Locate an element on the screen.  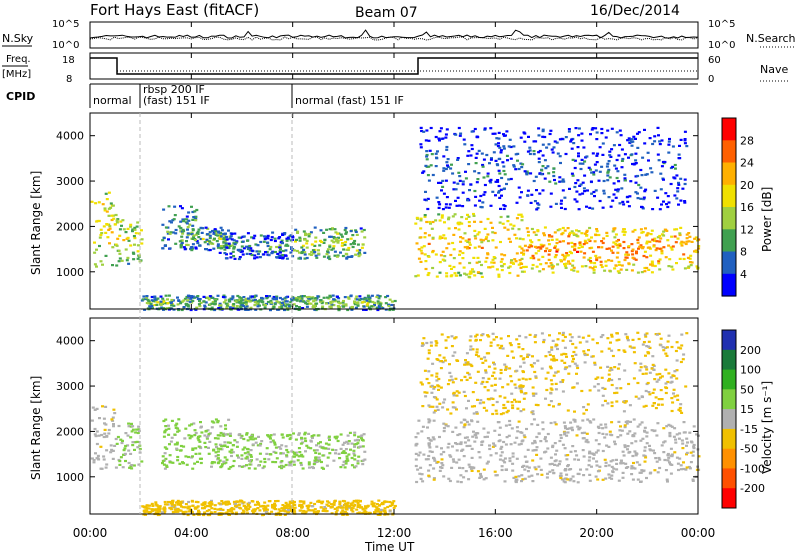
colorbar-swatch is located at coordinates (729, 196).